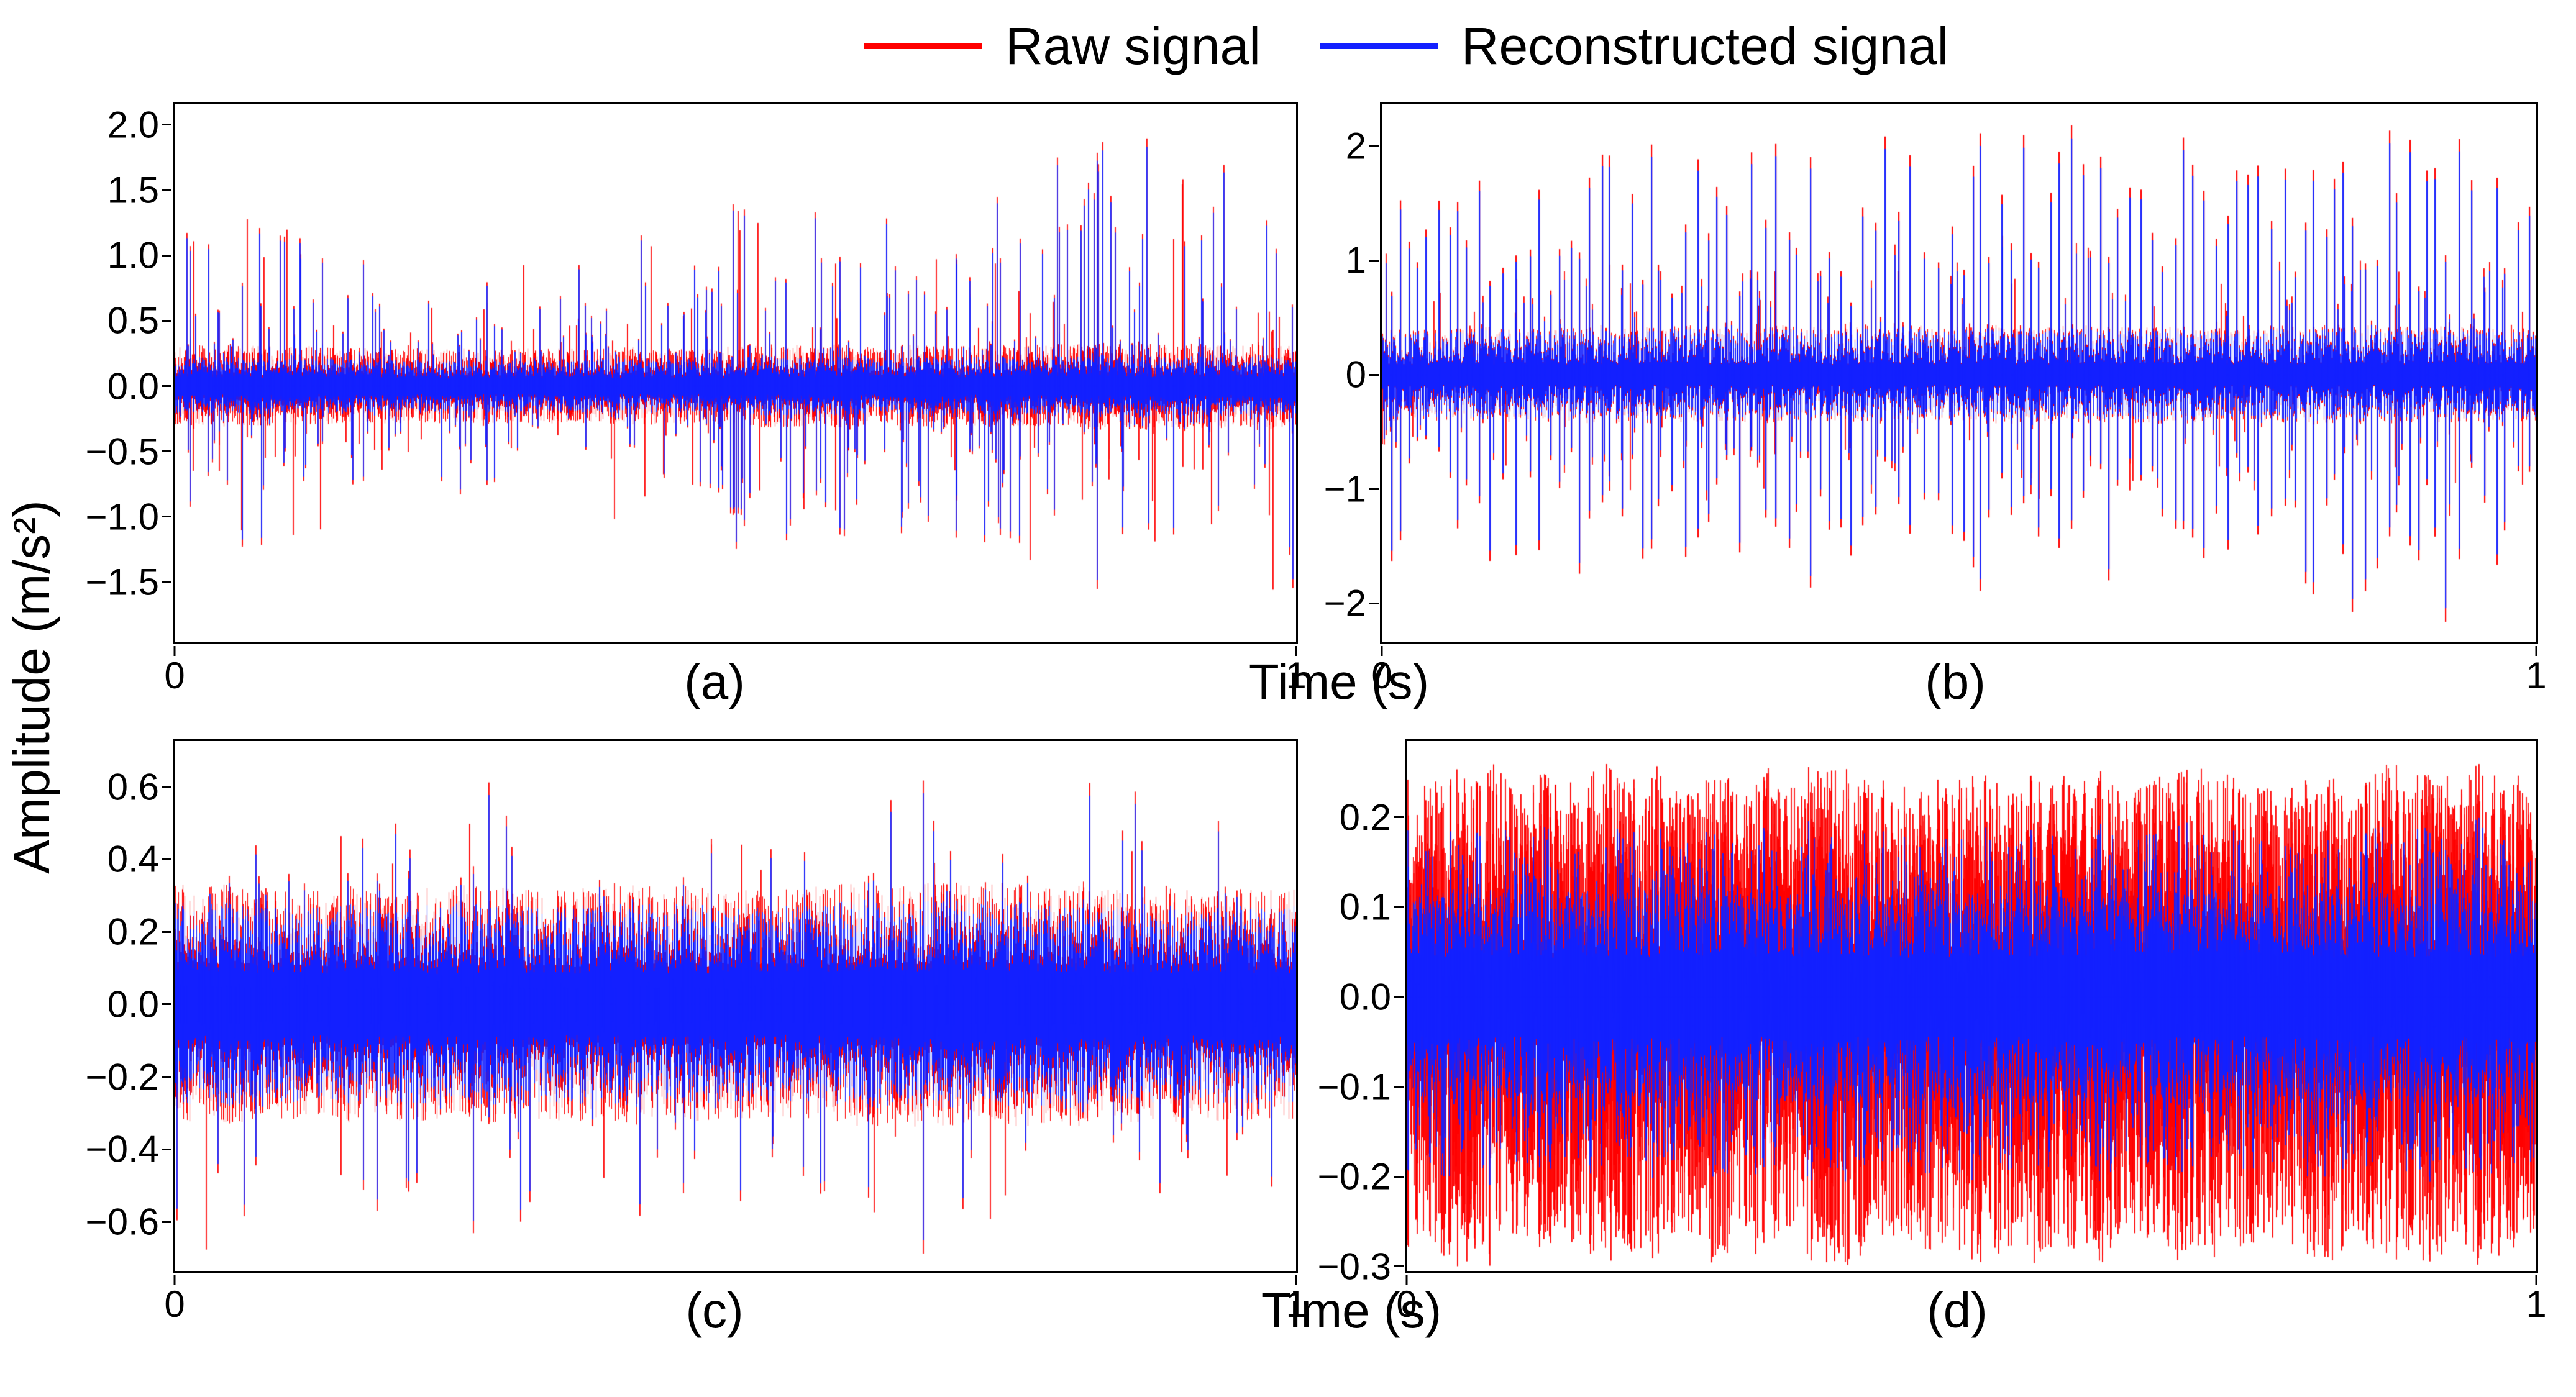  I want to click on y-tick-label: 0.6, so click(133, 787).